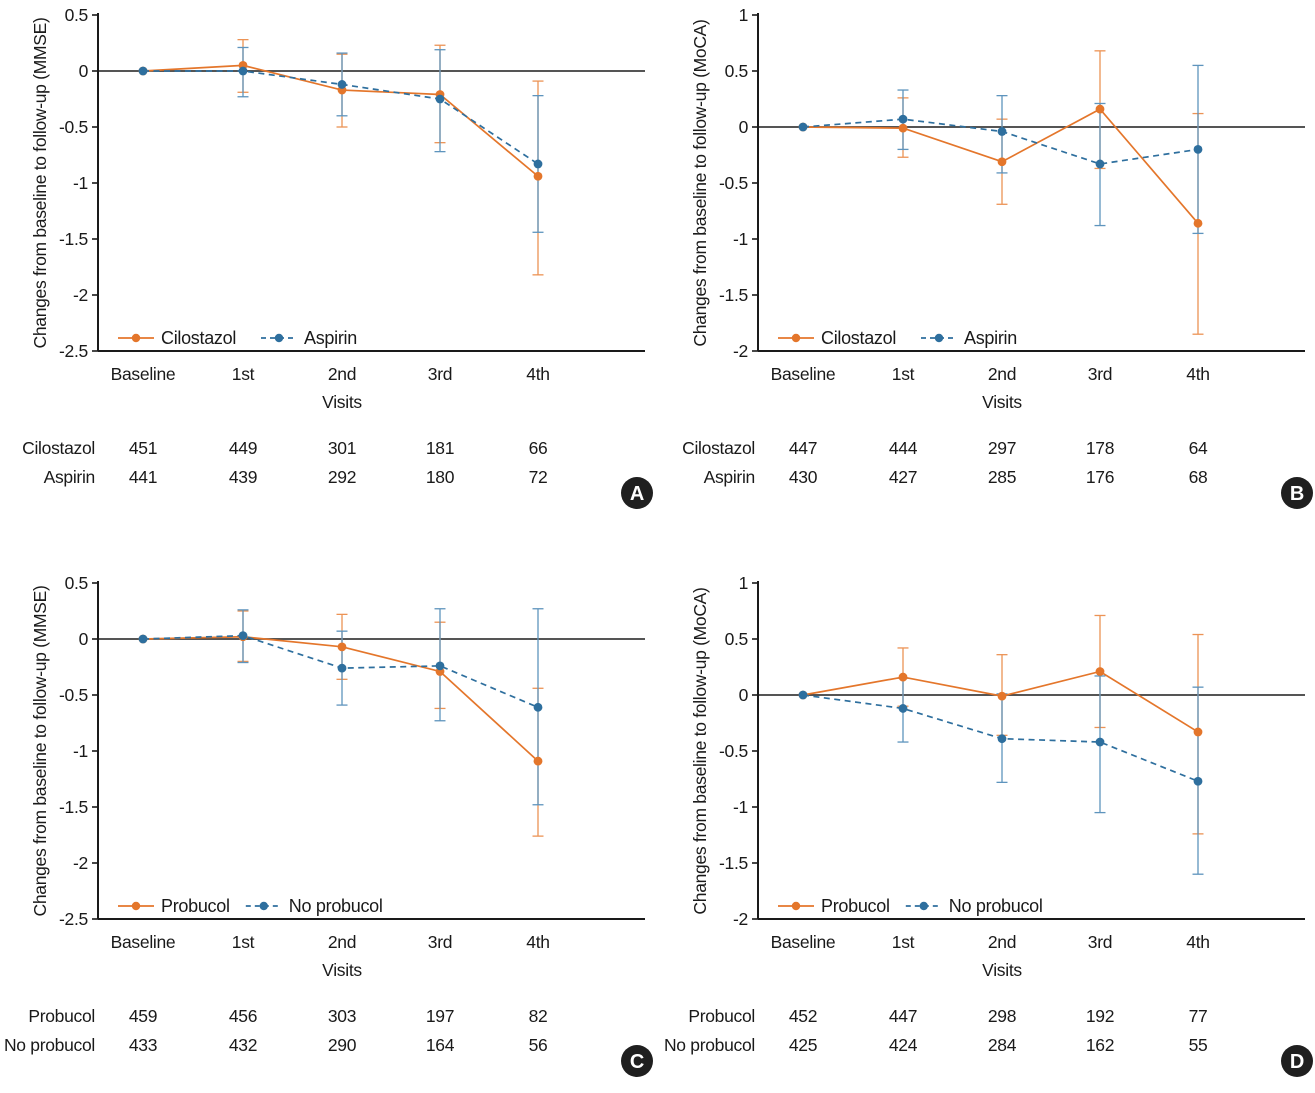 This screenshot has height=1093, width=1315. I want to click on count-cell: 64, so click(1198, 448).